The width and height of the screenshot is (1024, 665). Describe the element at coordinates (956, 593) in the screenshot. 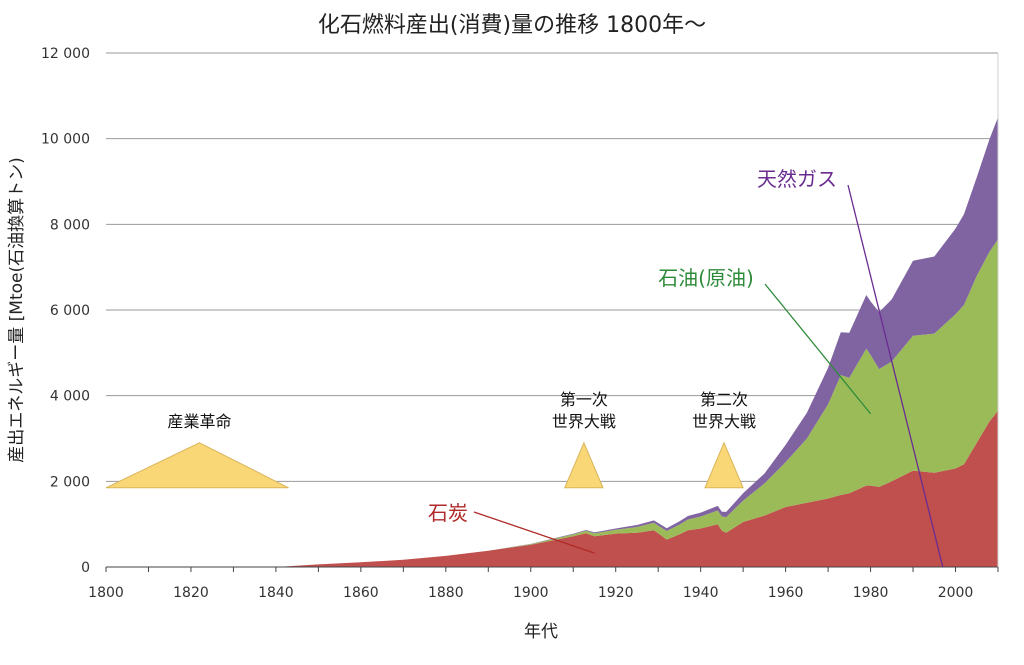

I see `x-tick-2000: 2000` at that location.